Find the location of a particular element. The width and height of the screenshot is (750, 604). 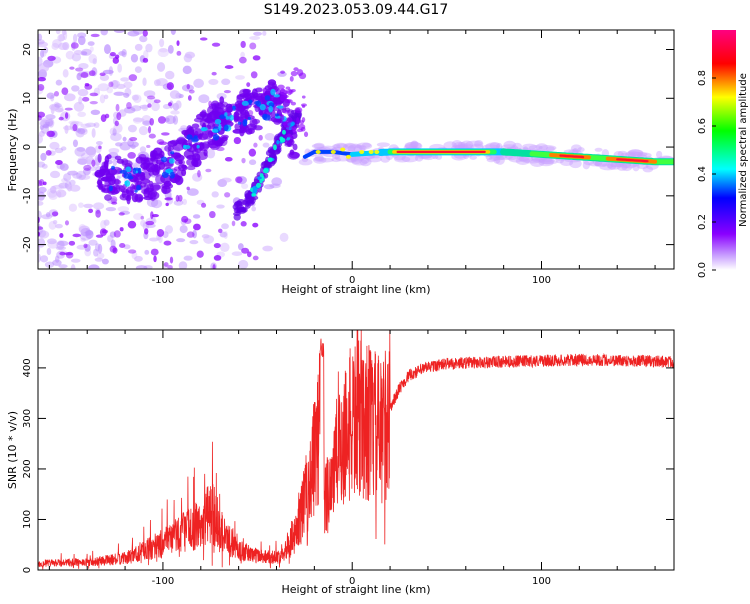

colorbar-tick-label-0: 0.0 is located at coordinates (702, 270).